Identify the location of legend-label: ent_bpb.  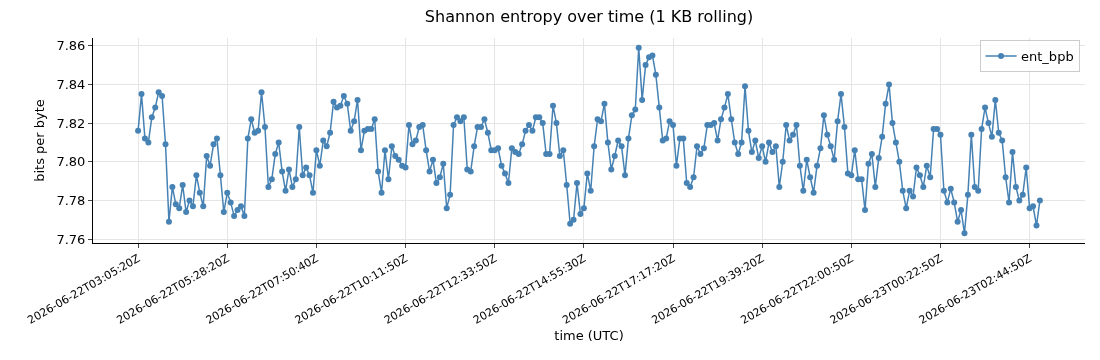
(1047, 57).